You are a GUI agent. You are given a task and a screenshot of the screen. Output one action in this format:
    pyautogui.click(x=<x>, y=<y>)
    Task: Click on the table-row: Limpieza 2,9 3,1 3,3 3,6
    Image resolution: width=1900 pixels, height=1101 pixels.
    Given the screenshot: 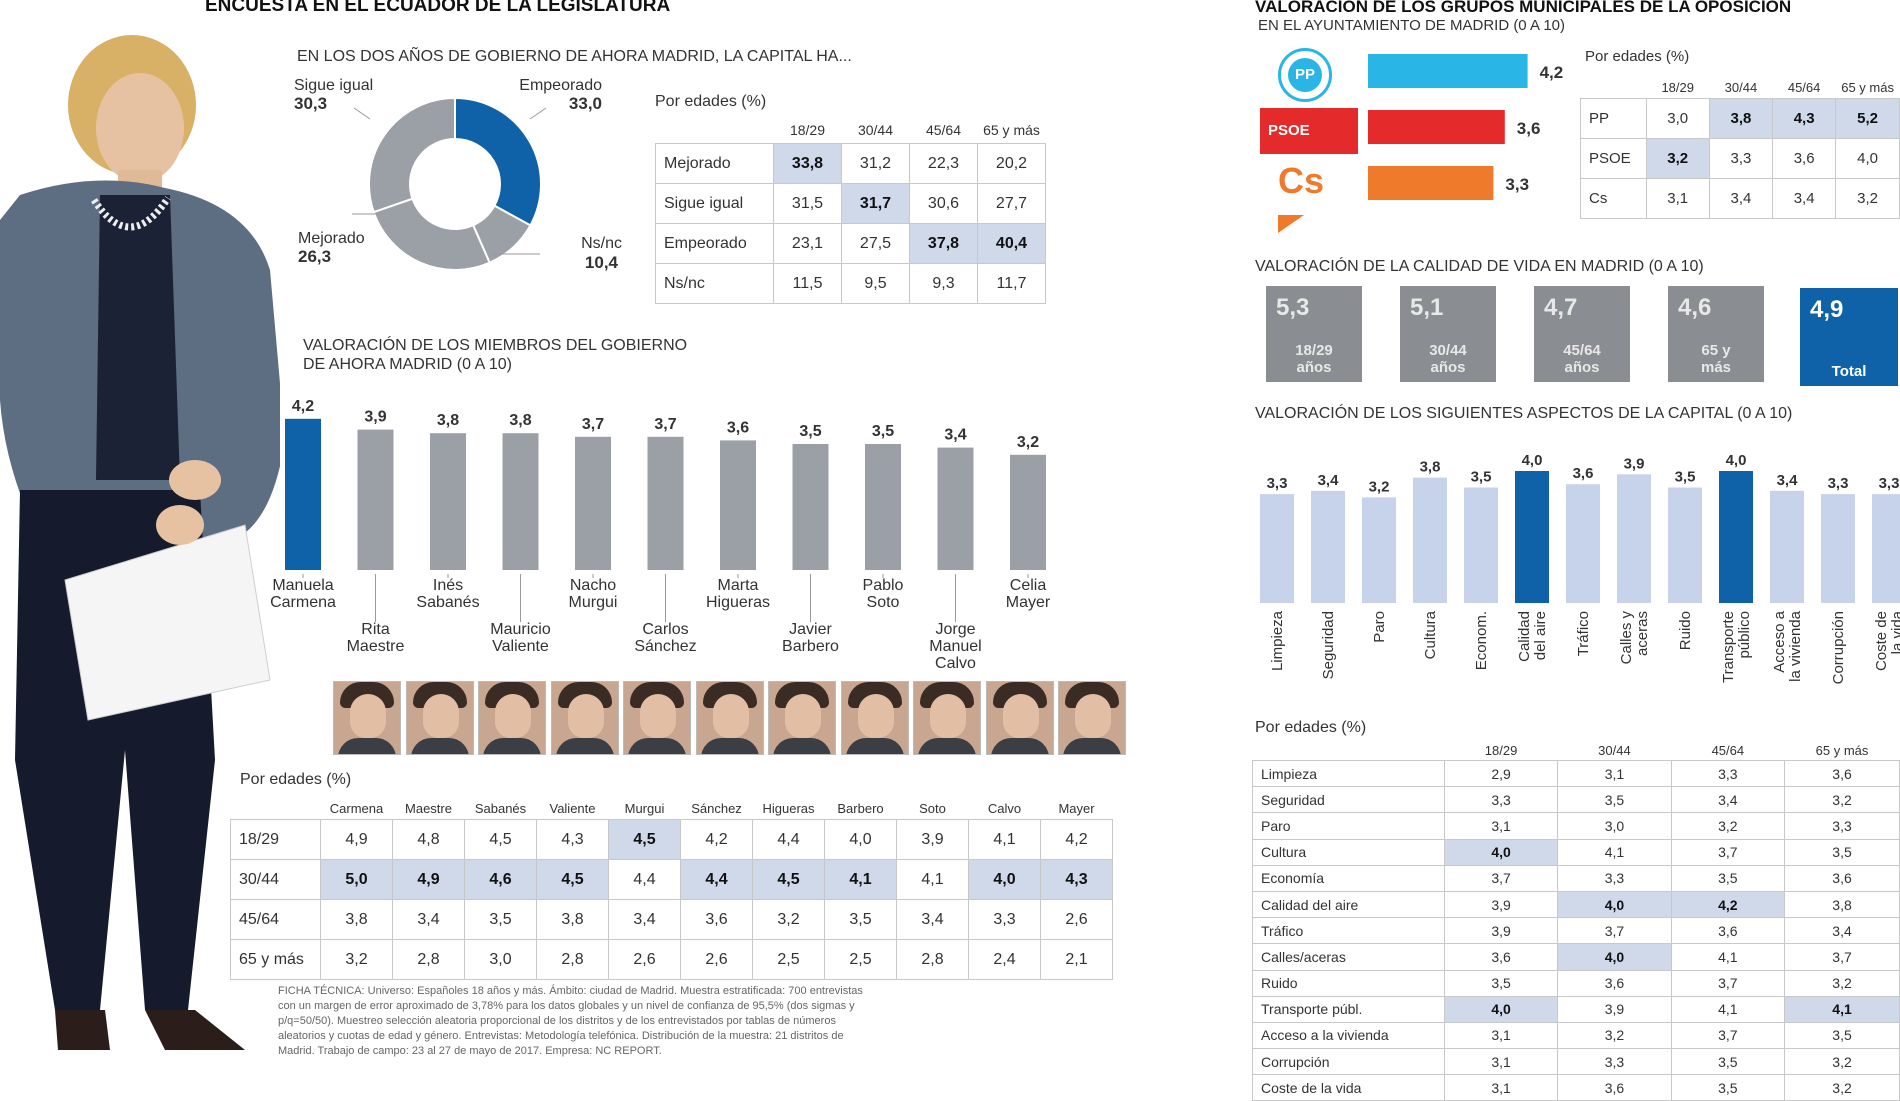 What is the action you would take?
    pyautogui.click(x=1576, y=773)
    